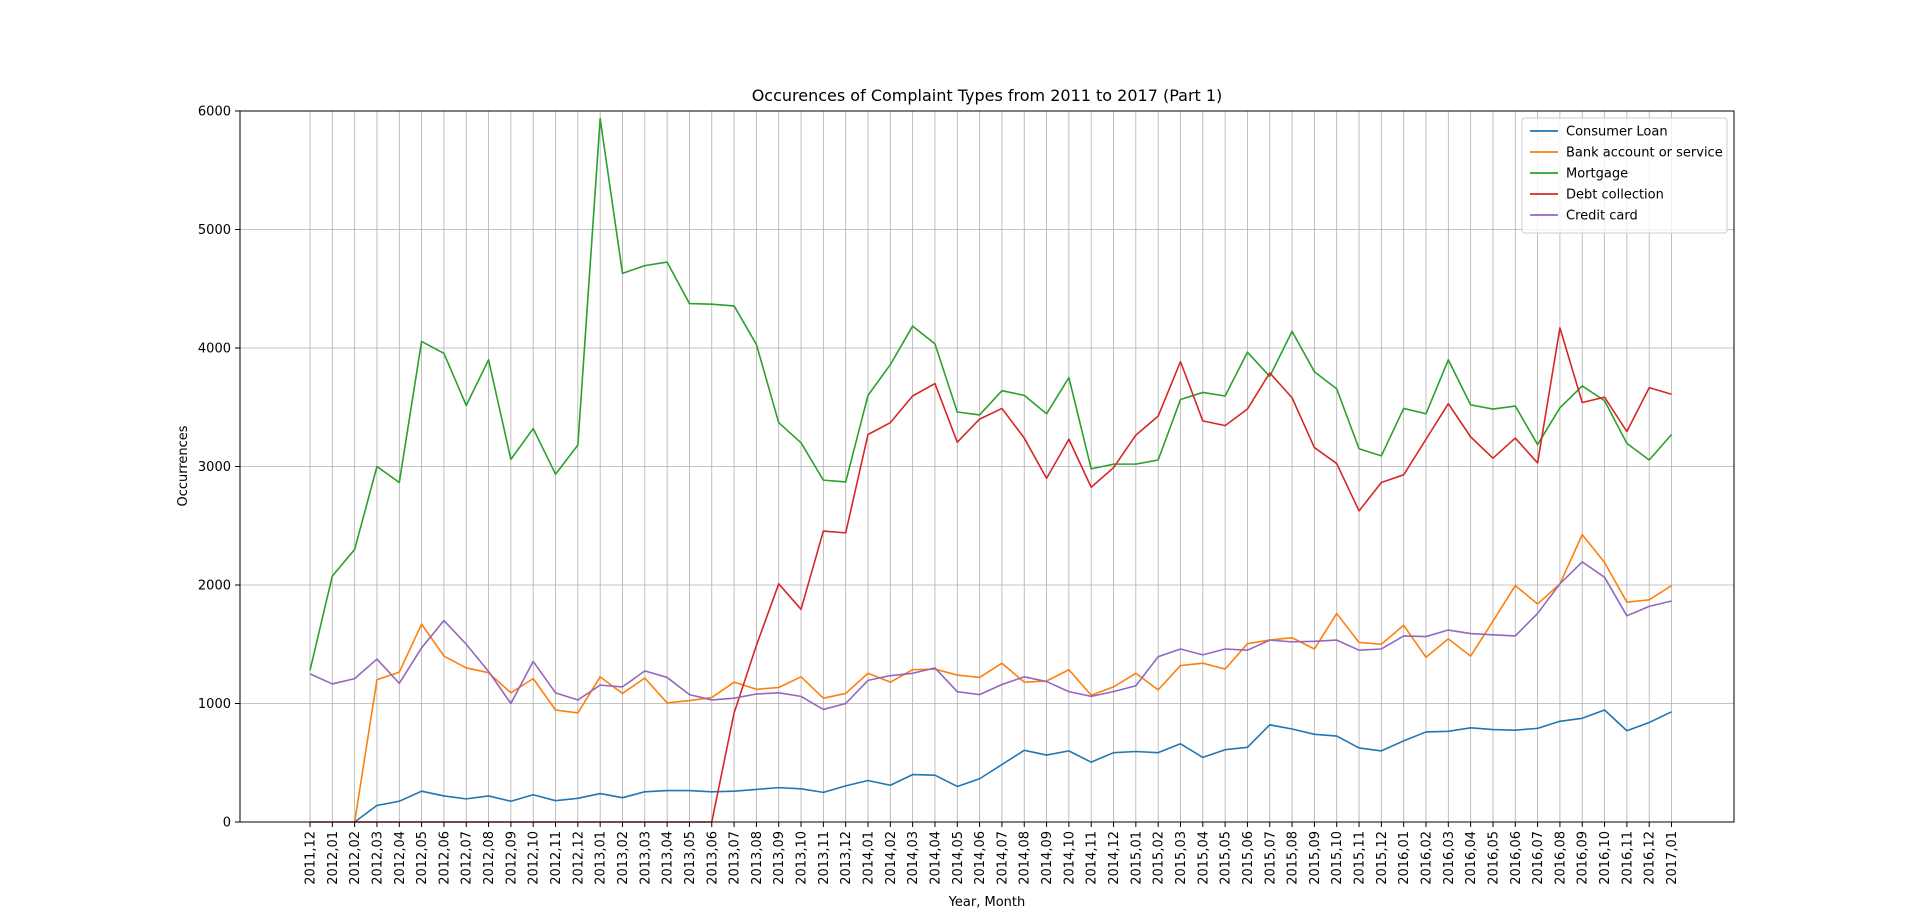  I want to click on x-tick-label: 2016,02, so click(1427, 858).